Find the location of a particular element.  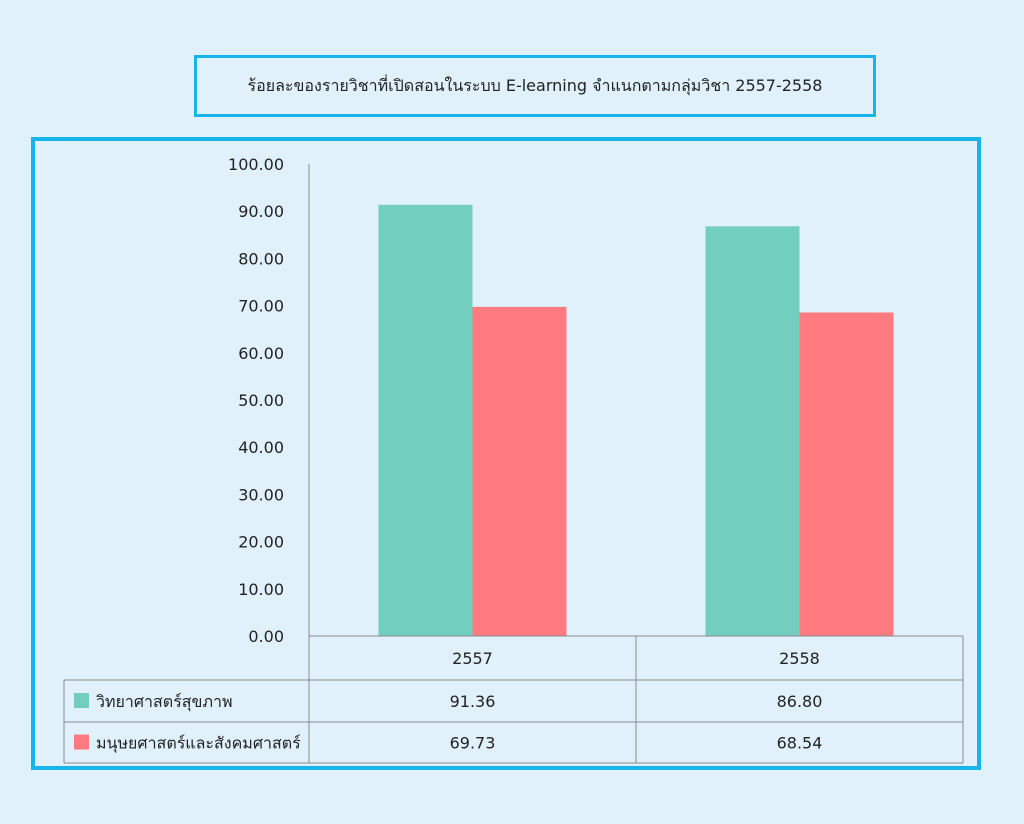

legend-label: มนุษยศาสตร์และสังคมศาสตร์ is located at coordinates (198, 744).